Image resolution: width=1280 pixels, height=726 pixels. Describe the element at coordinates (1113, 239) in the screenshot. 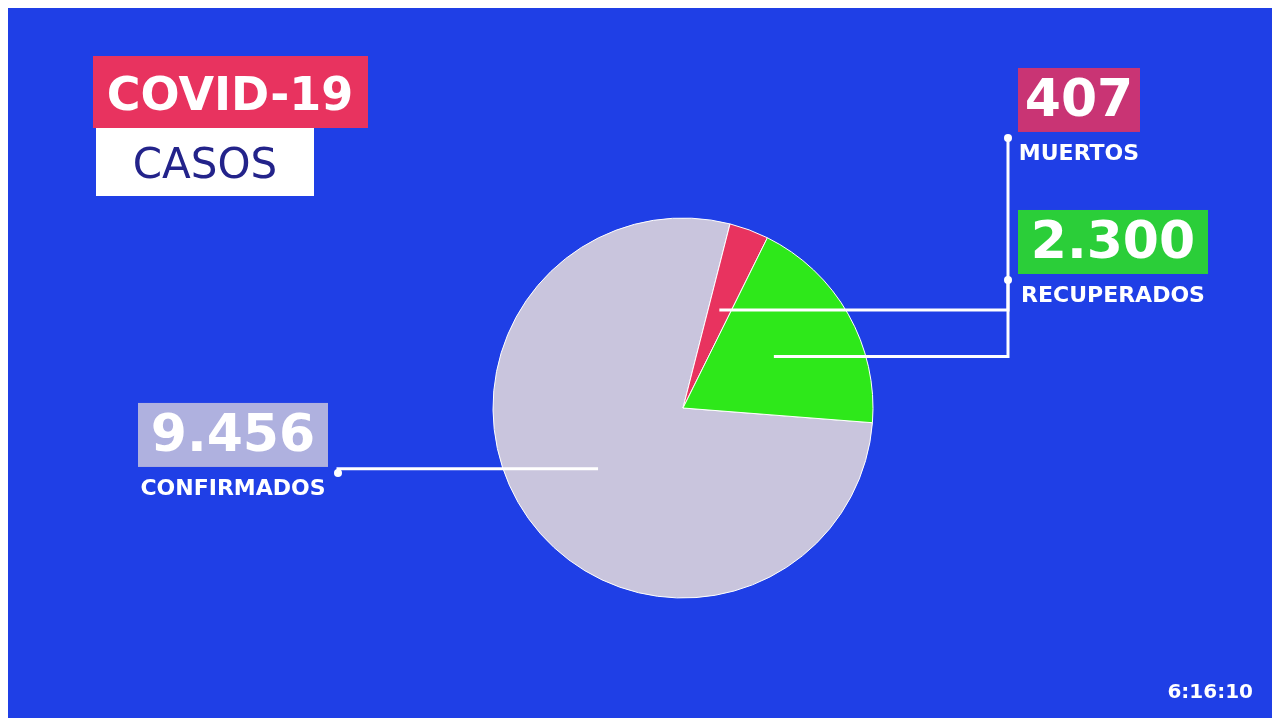

I see `data-label: 2.300` at that location.